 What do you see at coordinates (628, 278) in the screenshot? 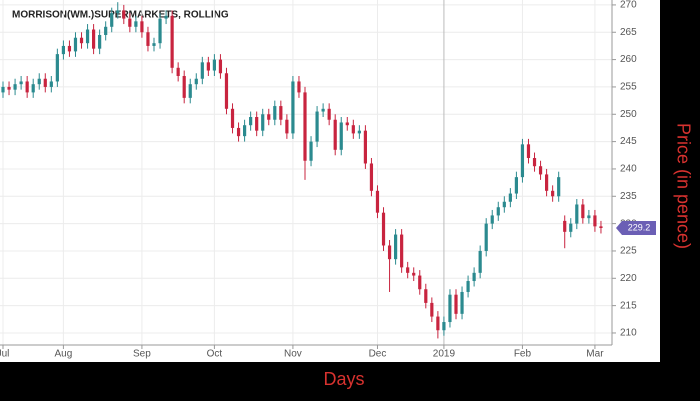
I see `y-tick-label: 220` at bounding box center [628, 278].